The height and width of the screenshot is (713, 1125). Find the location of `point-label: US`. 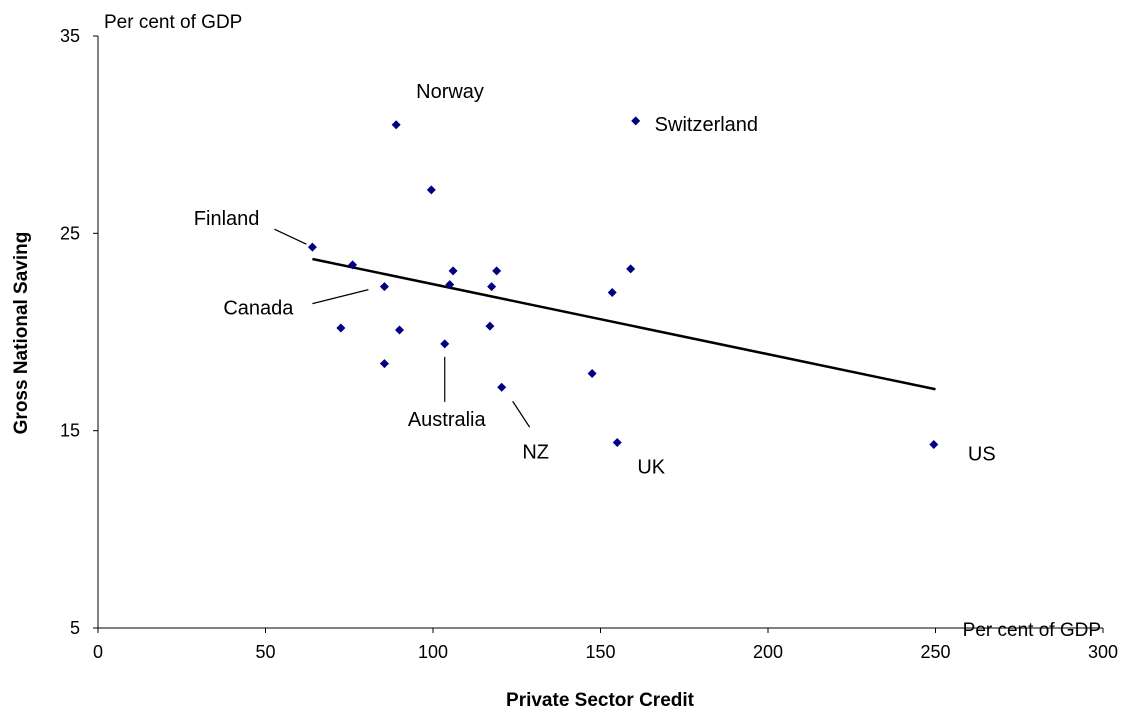

point-label: US is located at coordinates (982, 454).